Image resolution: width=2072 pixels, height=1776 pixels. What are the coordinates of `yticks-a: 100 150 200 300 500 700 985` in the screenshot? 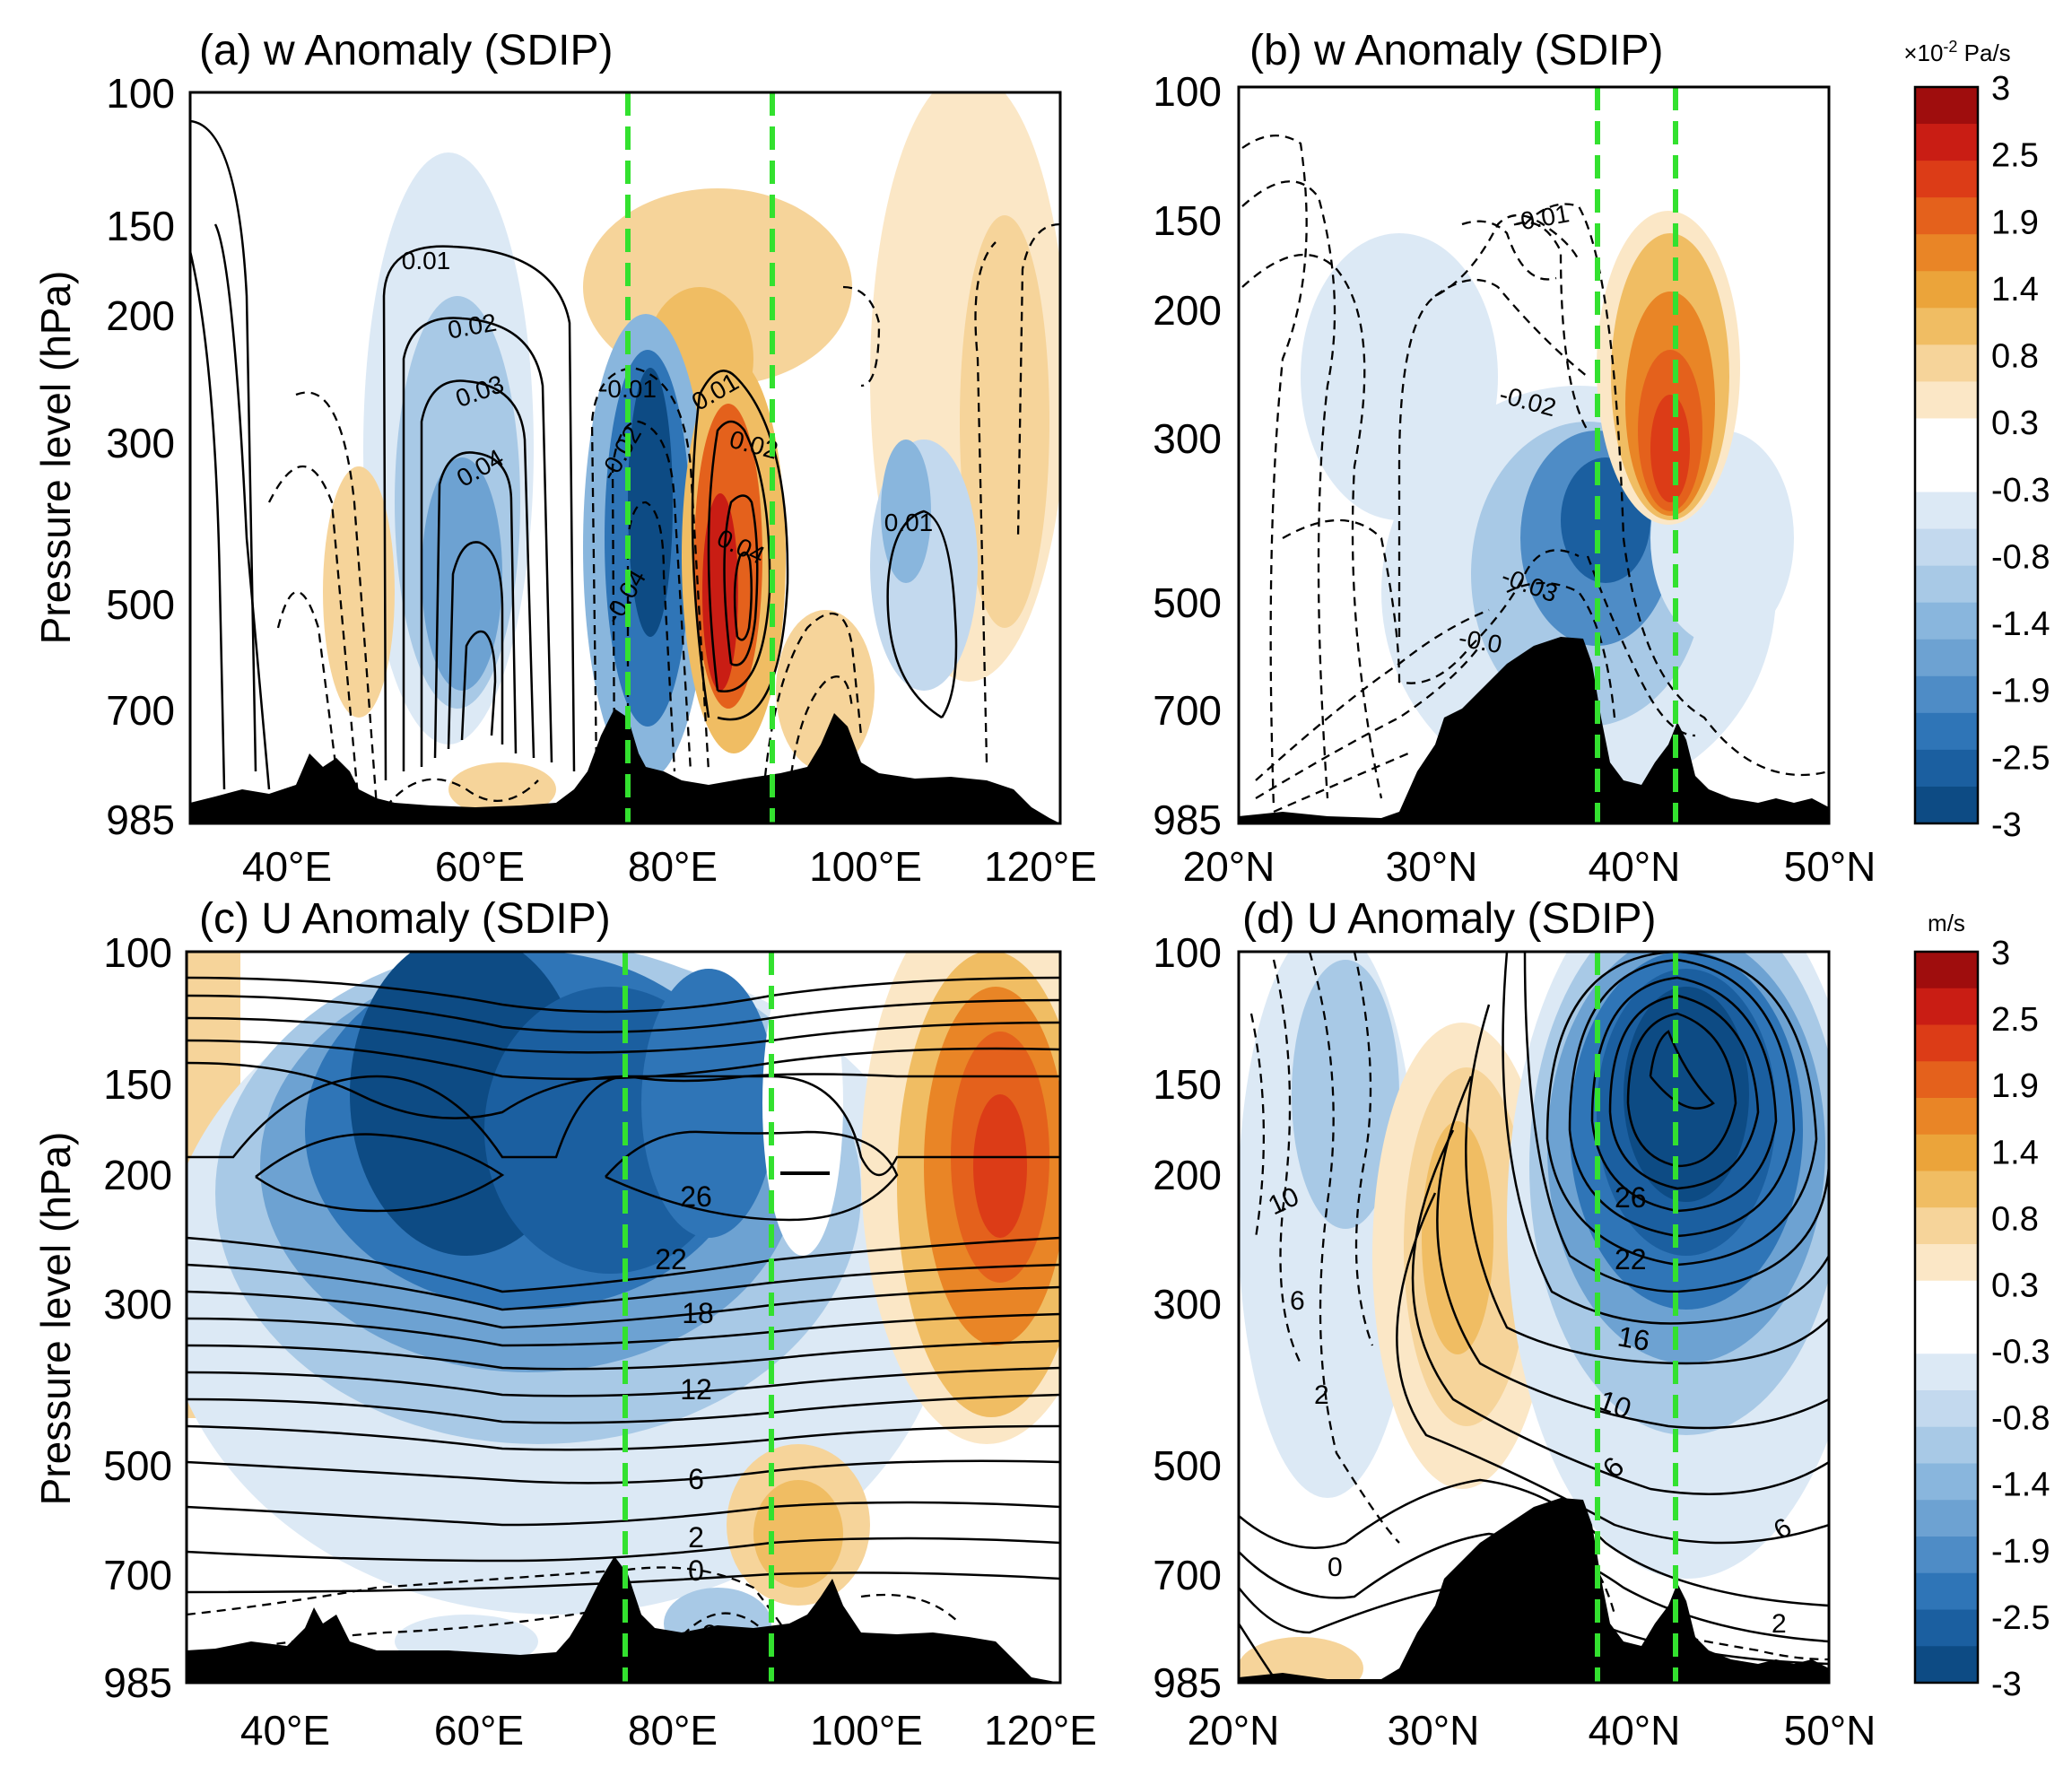 It's located at (140, 456).